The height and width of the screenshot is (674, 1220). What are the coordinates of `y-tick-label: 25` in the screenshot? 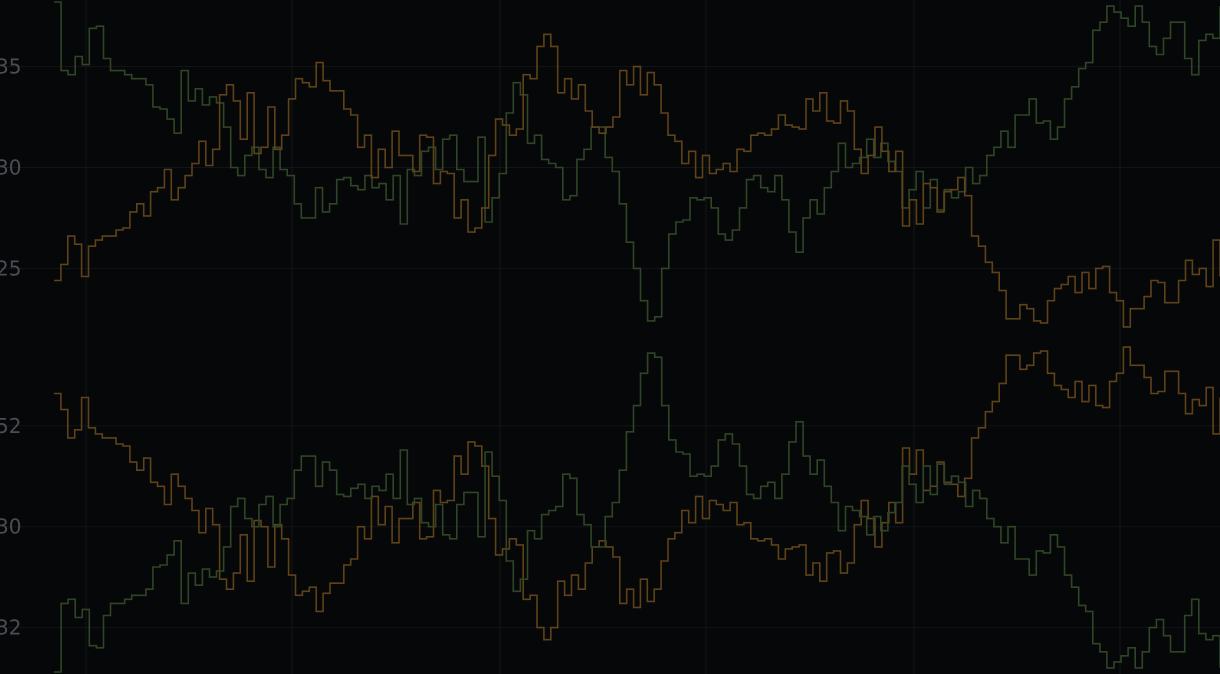 It's located at (10, 268).